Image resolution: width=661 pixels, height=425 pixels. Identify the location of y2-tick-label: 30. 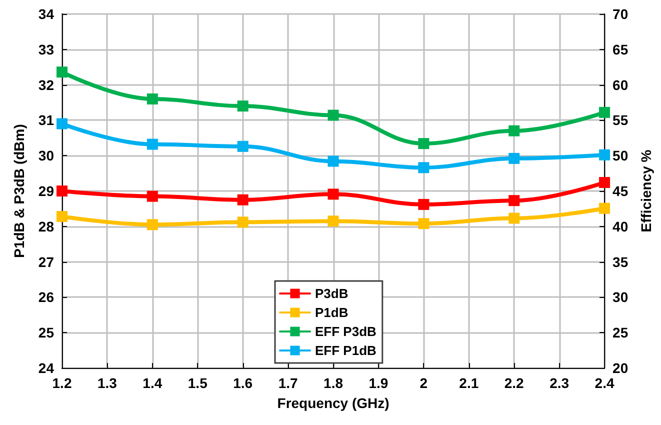
(620, 297).